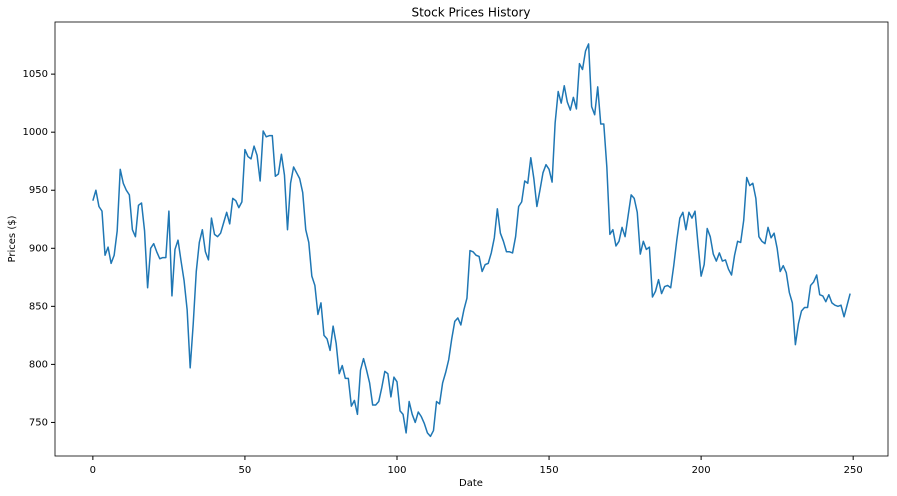  What do you see at coordinates (38, 190) in the screenshot?
I see `y-tick-label: 950` at bounding box center [38, 190].